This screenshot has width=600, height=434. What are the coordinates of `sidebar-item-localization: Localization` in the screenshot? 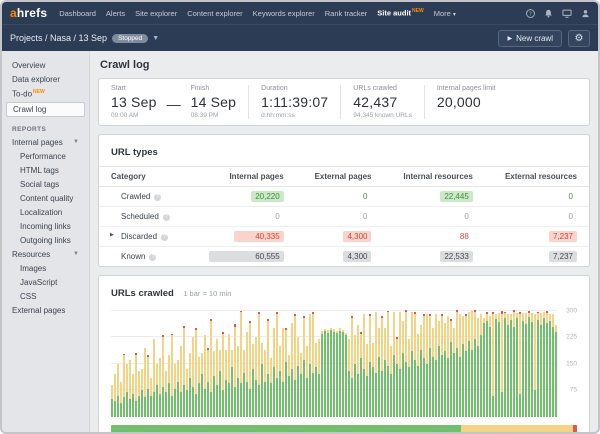 It's located at (45, 212).